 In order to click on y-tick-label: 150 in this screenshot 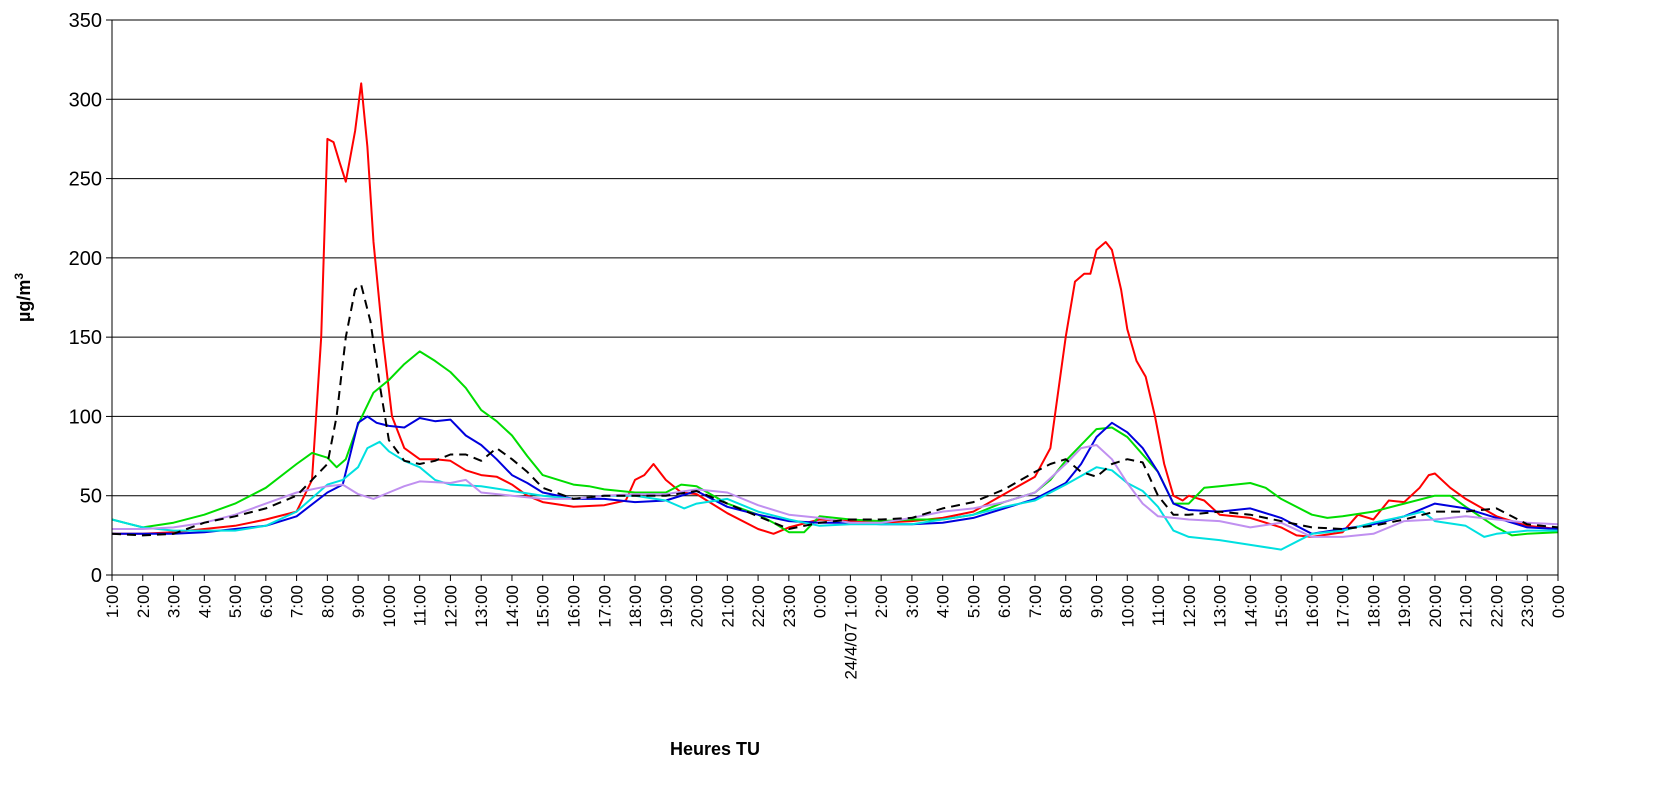, I will do `click(85, 338)`.